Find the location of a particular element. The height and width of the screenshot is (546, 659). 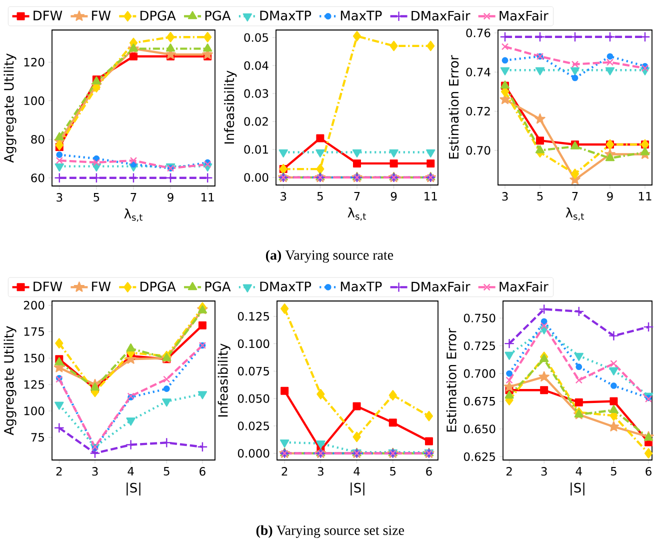

y-tick-label: 0.750 is located at coordinates (480, 318).